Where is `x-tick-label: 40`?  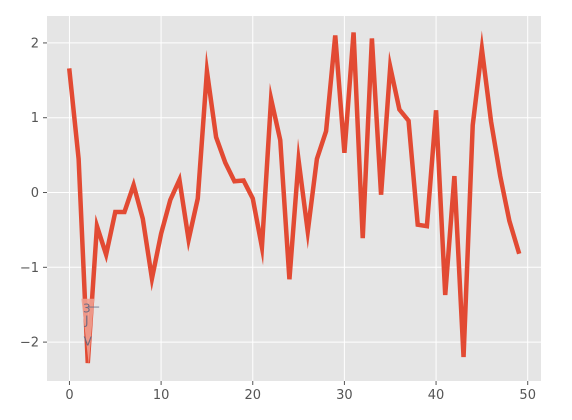 x-tick-label: 40 is located at coordinates (436, 395).